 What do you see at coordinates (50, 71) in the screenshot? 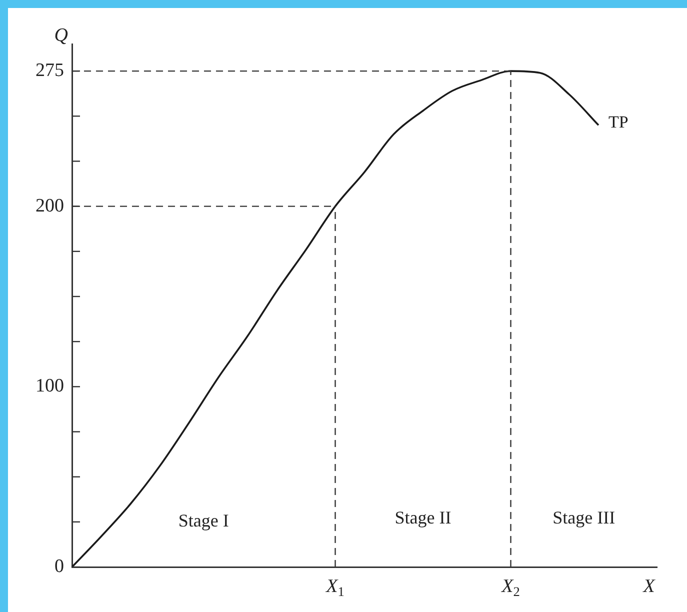
I see `y-tick-label: 275` at bounding box center [50, 71].